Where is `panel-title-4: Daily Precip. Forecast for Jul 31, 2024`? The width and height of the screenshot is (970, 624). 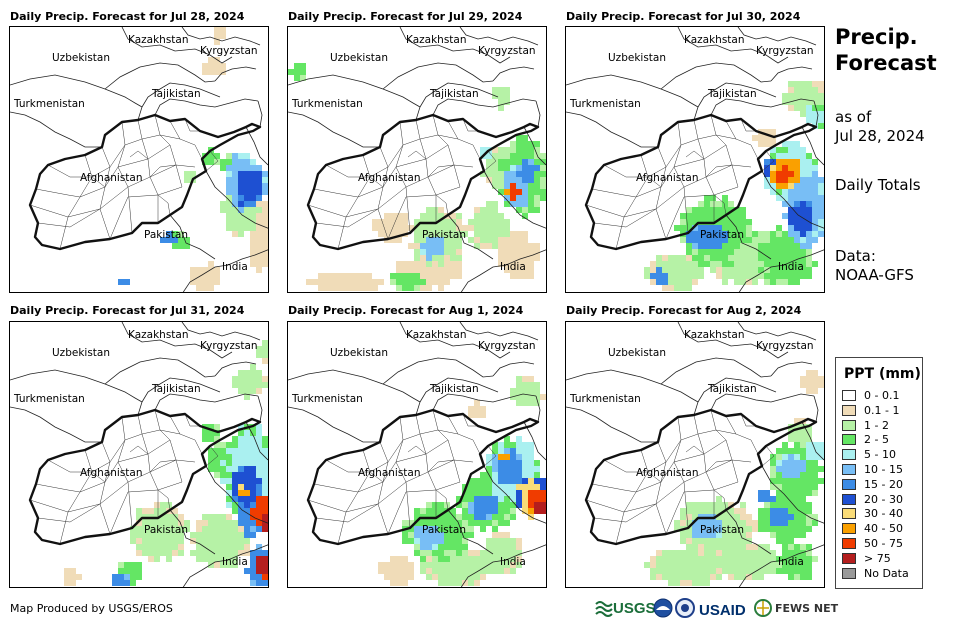
panel-title-4: Daily Precip. Forecast for Jul 31, 2024 is located at coordinates (127, 310).